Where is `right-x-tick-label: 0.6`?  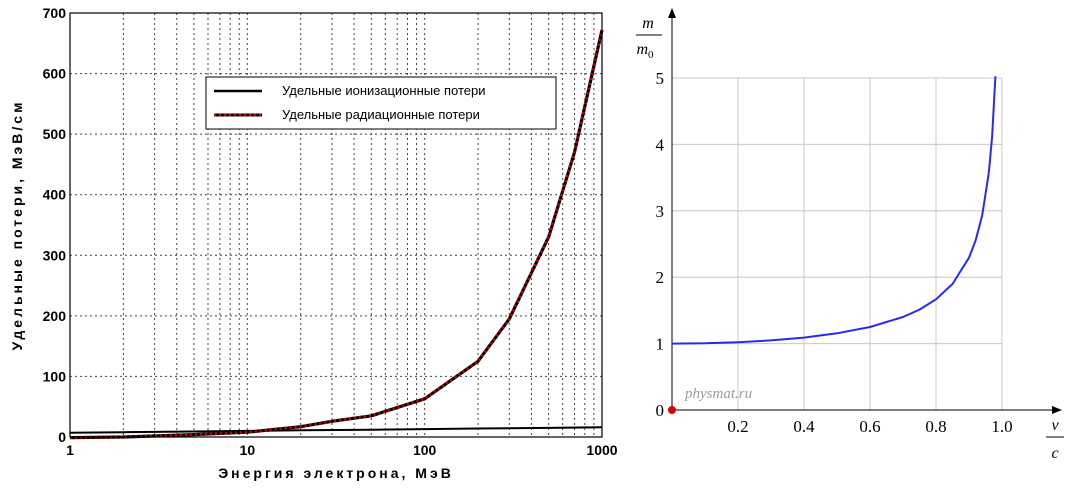 right-x-tick-label: 0.6 is located at coordinates (869, 426).